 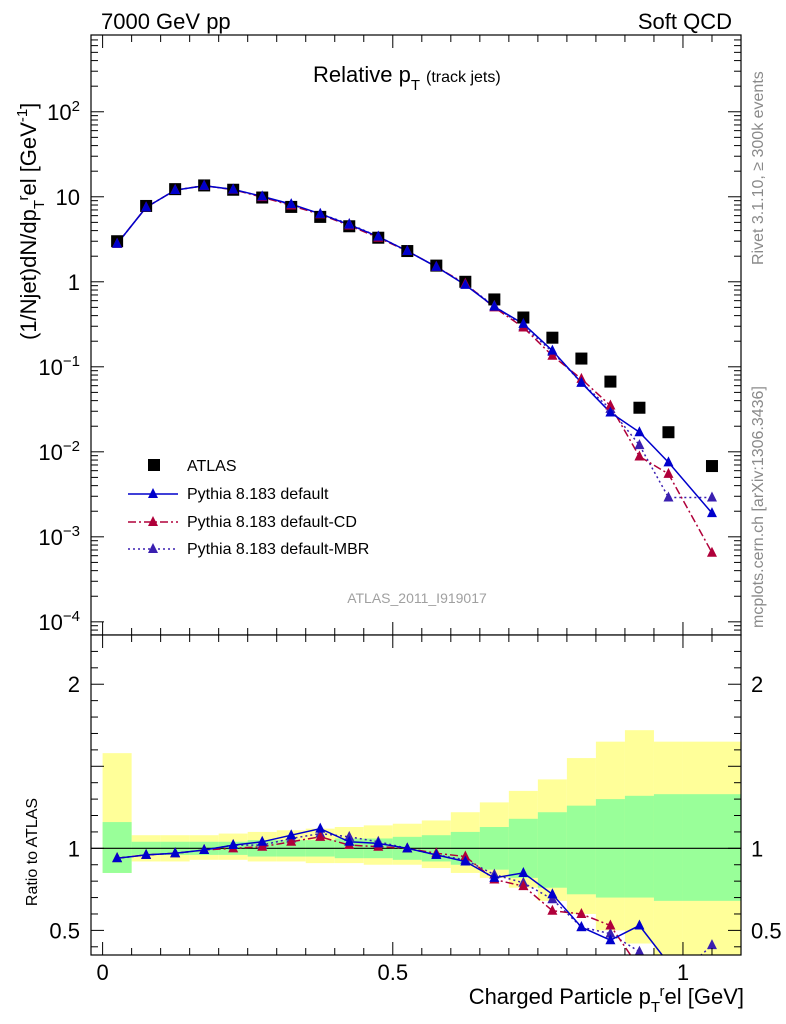 What do you see at coordinates (278, 549) in the screenshot?
I see `legend-mbr-label: Pythia 8.183 default-MBR` at bounding box center [278, 549].